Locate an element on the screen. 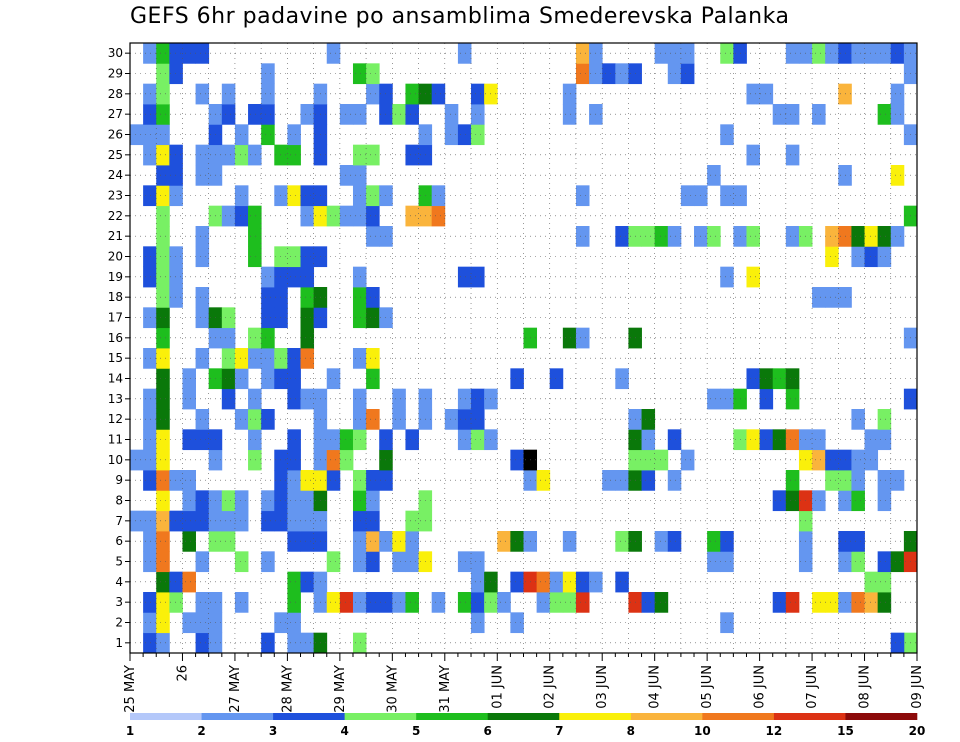 This screenshot has width=960, height=742. colorbar-tick-label: 1 is located at coordinates (130, 731).